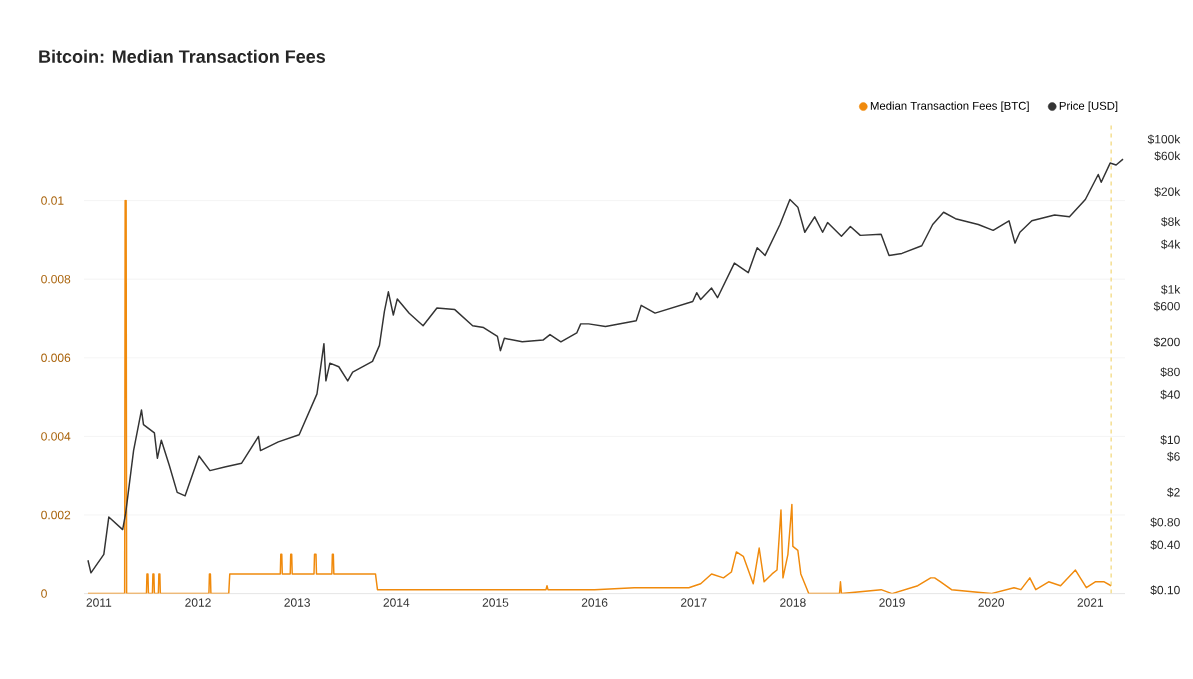 This screenshot has height=679, width=1193. I want to click on y2-tick-label: $0.10, so click(1165, 590).